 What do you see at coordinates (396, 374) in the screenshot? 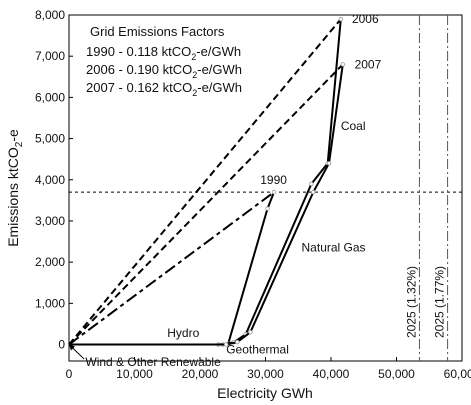
I see `x-tick-label: 50,000` at bounding box center [396, 374].